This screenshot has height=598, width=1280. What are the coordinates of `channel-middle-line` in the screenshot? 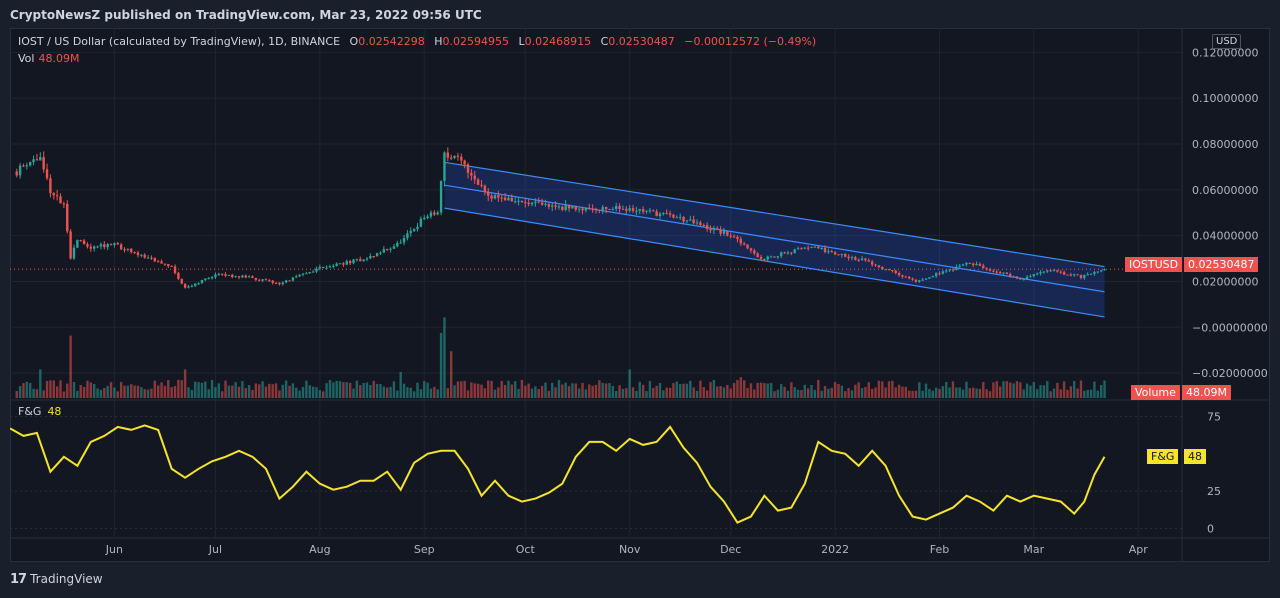 It's located at (774, 238).